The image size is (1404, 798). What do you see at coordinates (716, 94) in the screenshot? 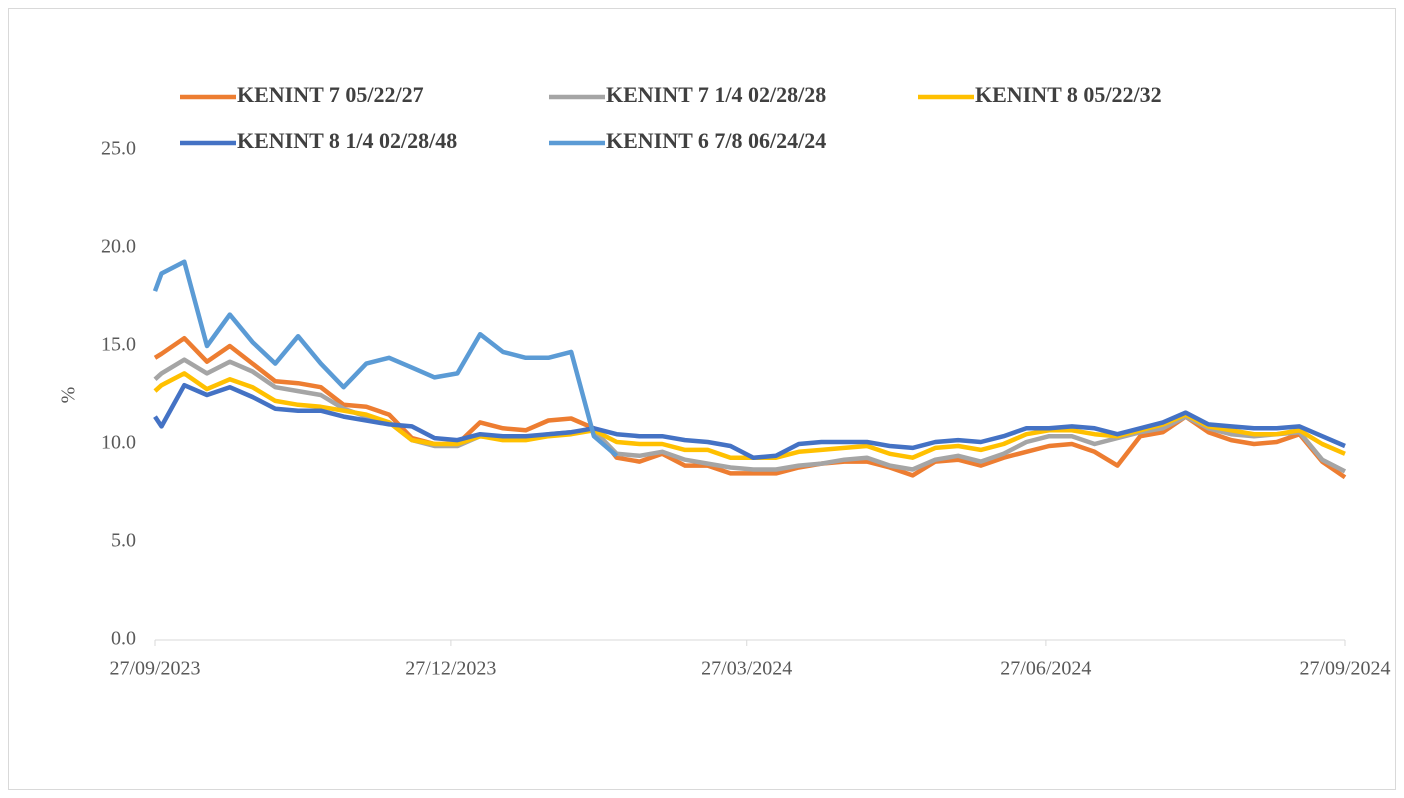
I see `legend-label: KENINT 7 1/4 02/28/28` at bounding box center [716, 94].